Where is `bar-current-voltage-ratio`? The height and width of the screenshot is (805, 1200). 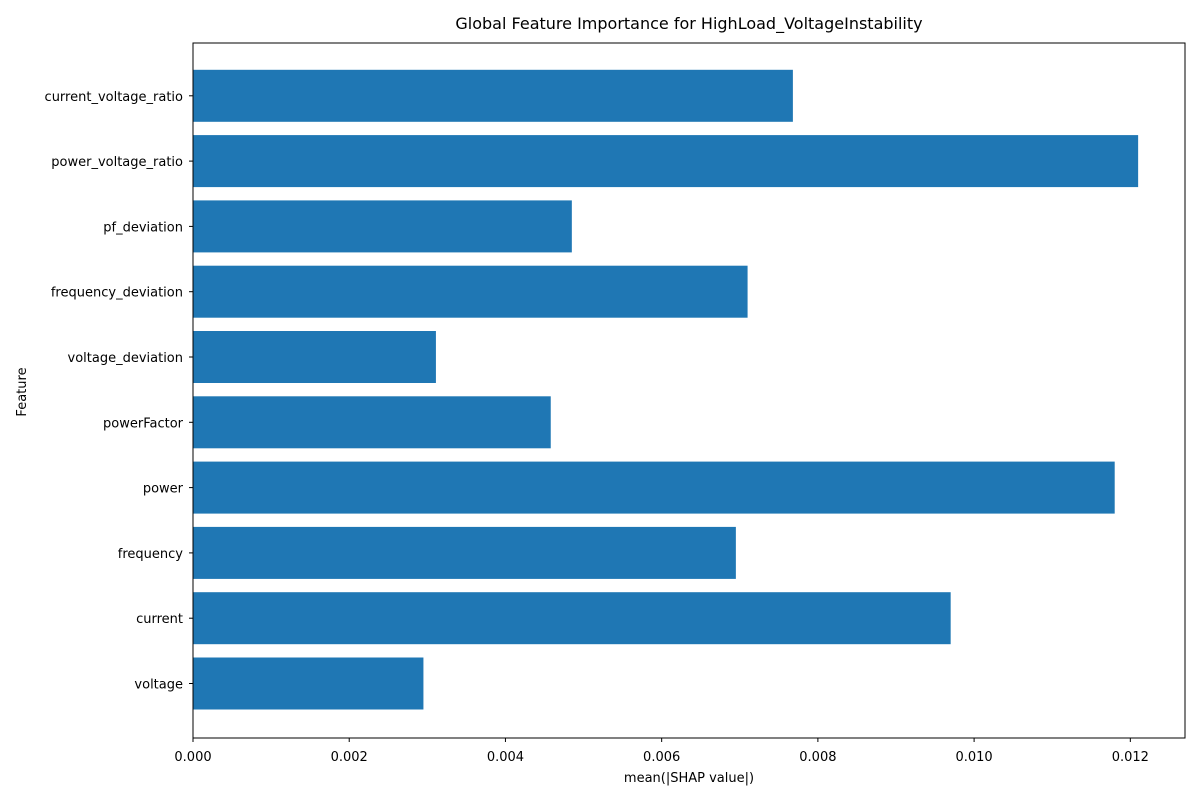
bar-current-voltage-ratio is located at coordinates (493, 95).